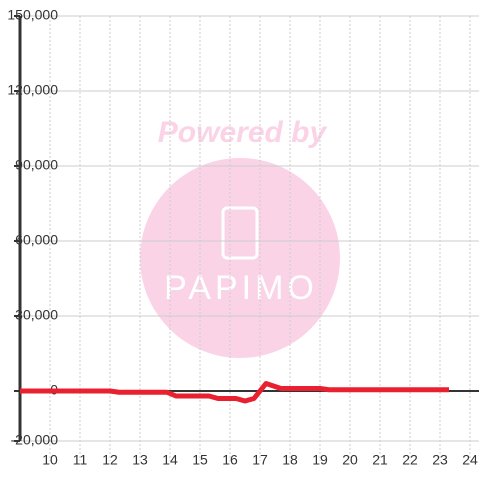  What do you see at coordinates (241, 288) in the screenshot?
I see `watermark-brand: PAPIMO` at bounding box center [241, 288].